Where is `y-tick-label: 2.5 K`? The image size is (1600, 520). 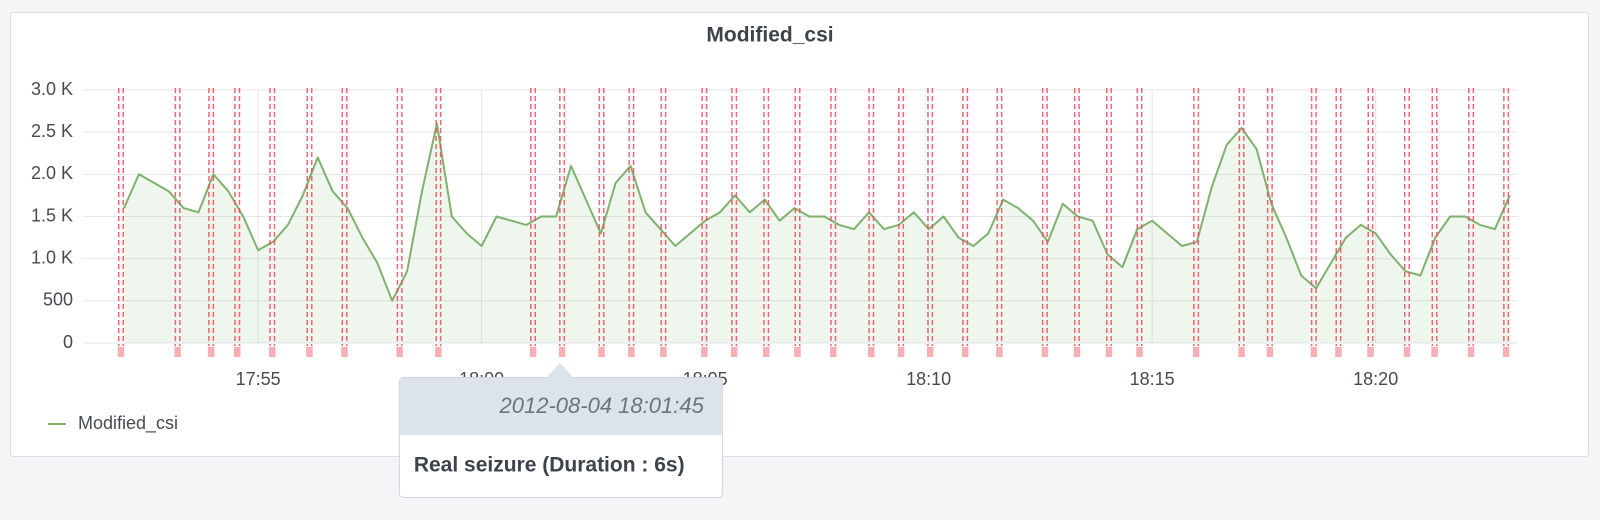
y-tick-label: 2.5 K is located at coordinates (52, 131).